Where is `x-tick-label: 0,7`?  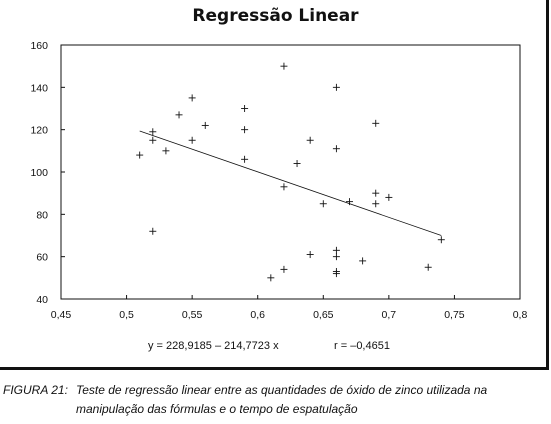
x-tick-label: 0,7 is located at coordinates (389, 315).